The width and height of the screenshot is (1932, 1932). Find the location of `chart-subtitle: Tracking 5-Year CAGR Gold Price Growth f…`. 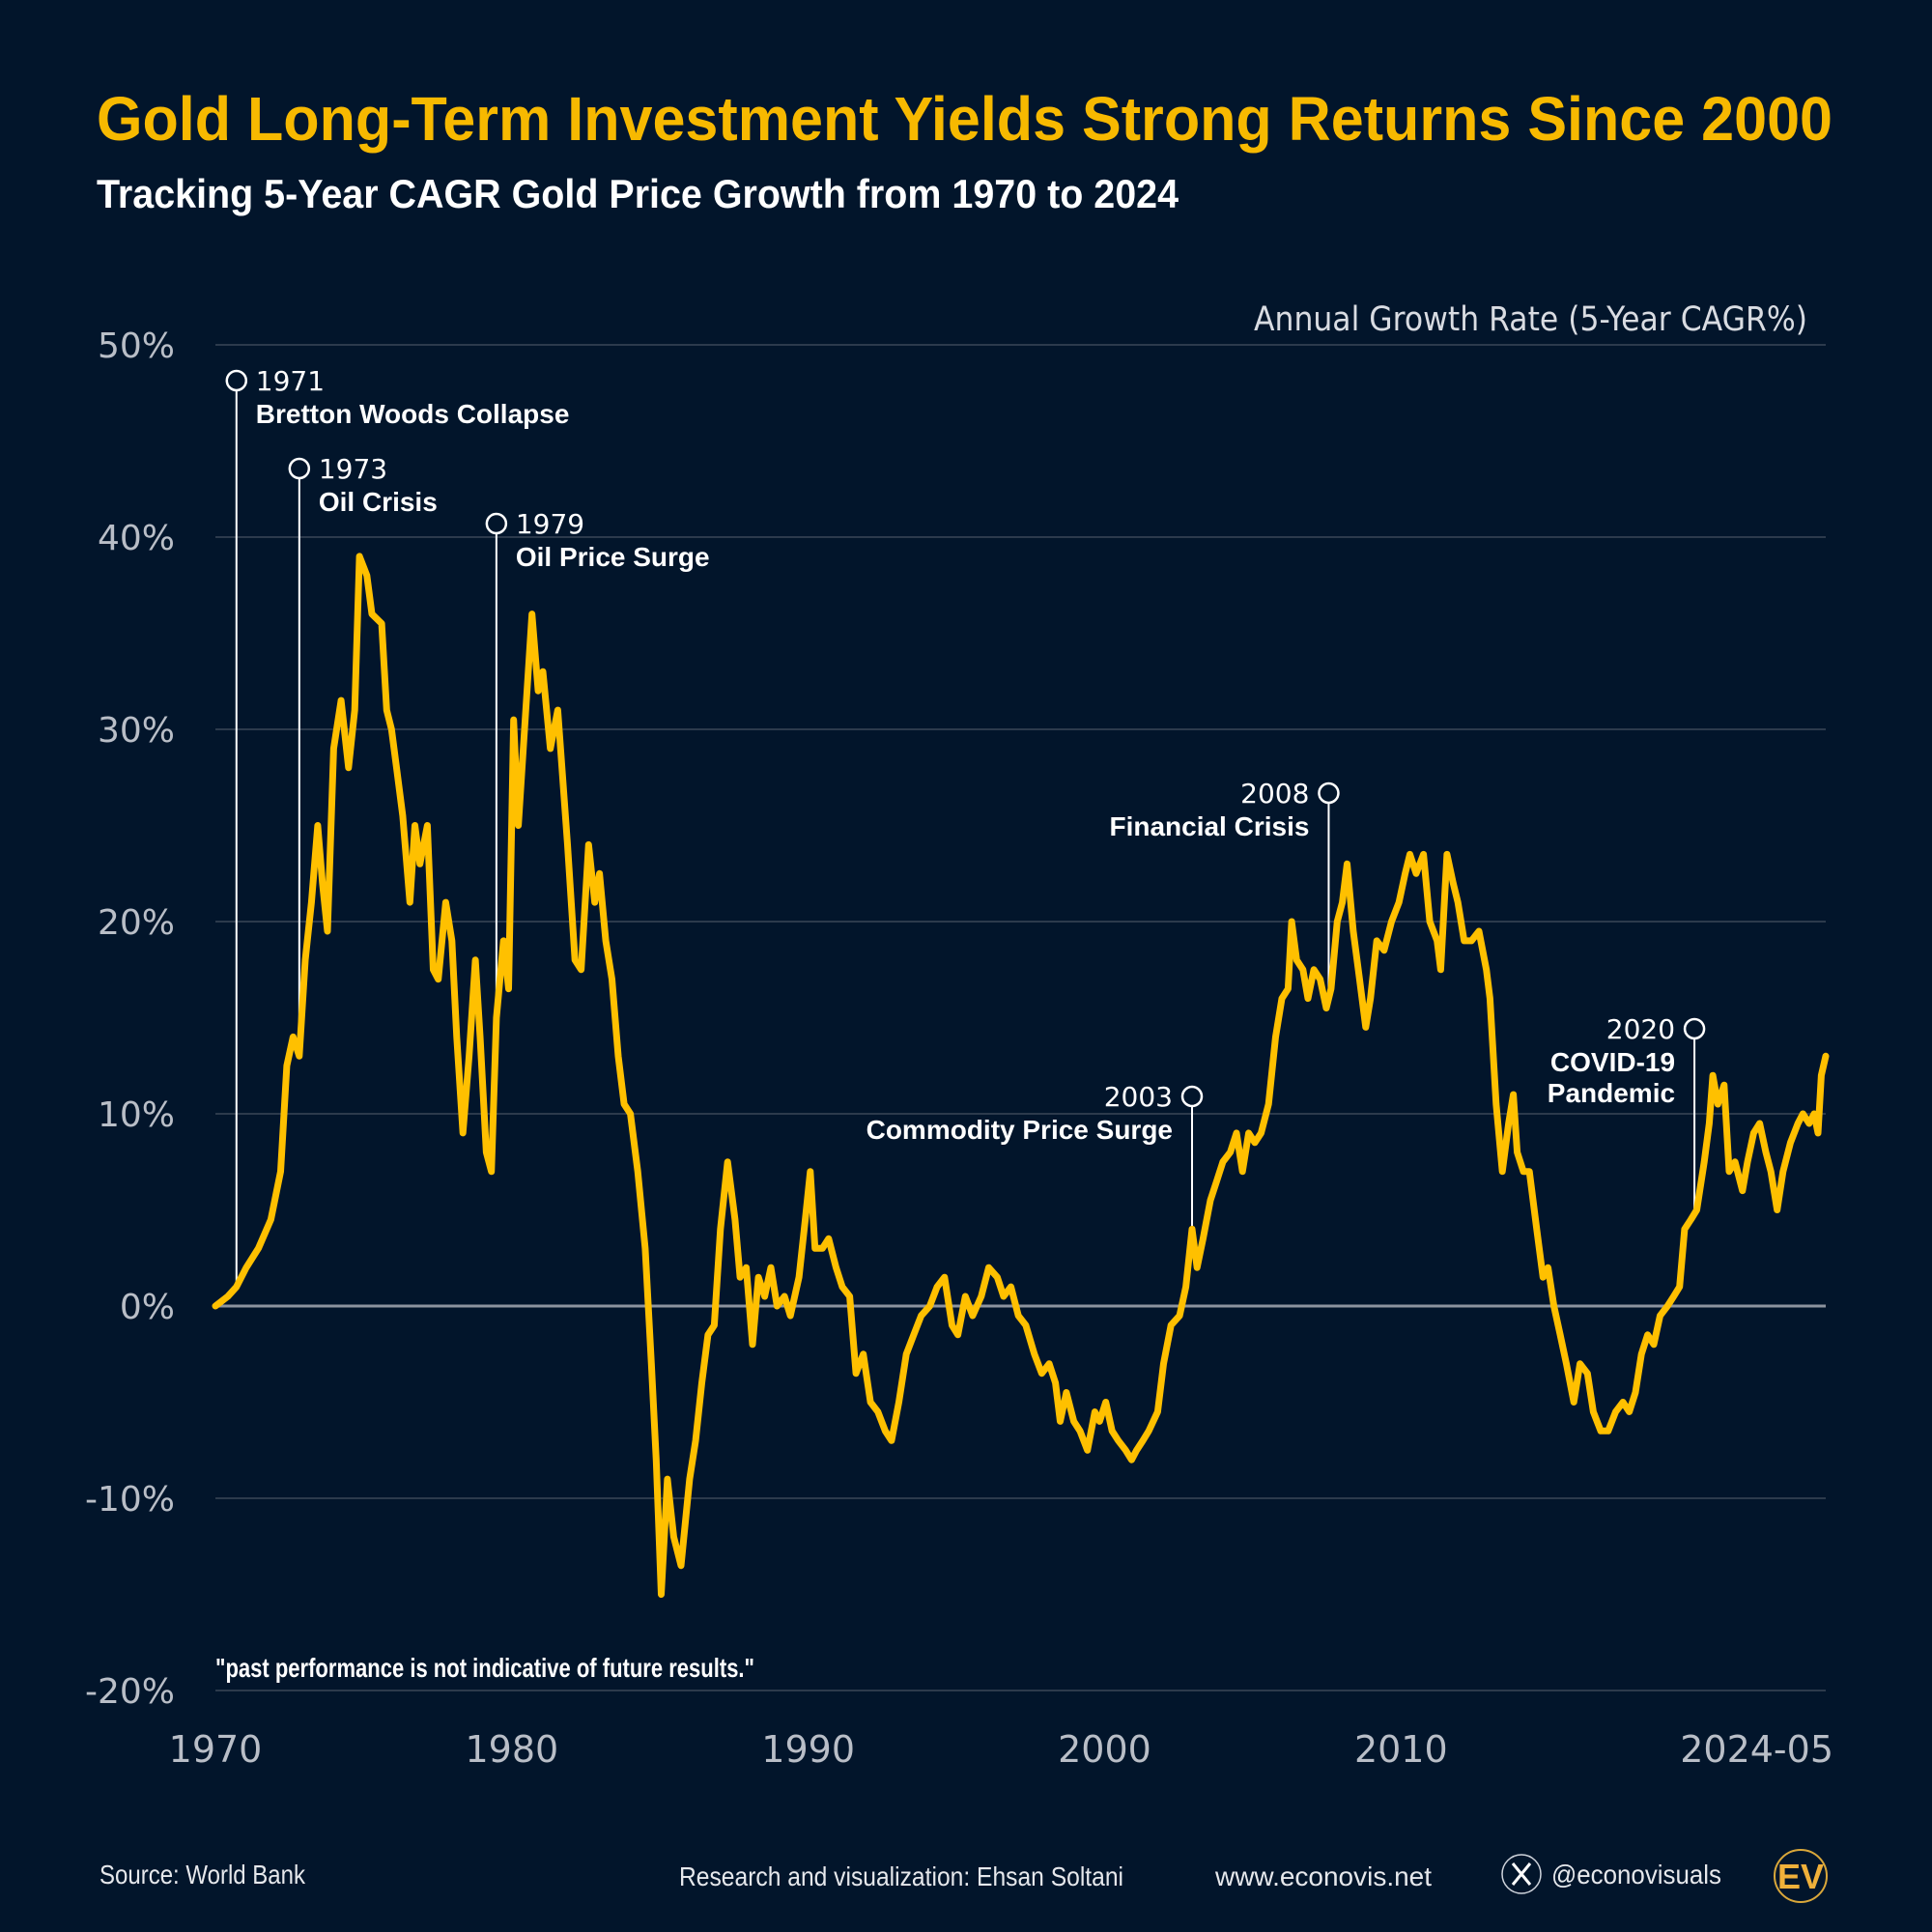

chart-subtitle: Tracking 5-Year CAGR Gold Price Growth f… is located at coordinates (638, 193).